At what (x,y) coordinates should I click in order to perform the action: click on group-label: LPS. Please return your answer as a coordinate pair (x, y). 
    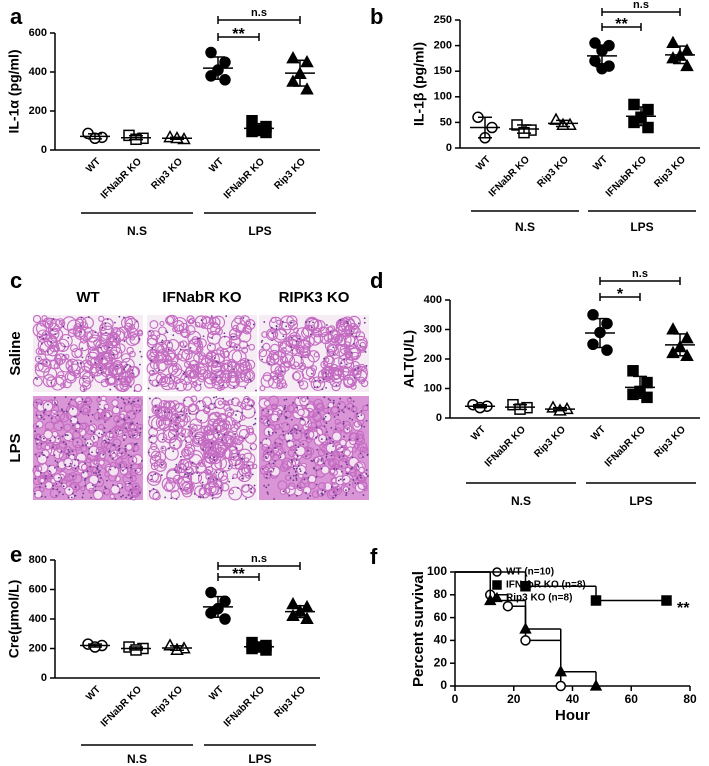
    Looking at the image, I should click on (259, 231).